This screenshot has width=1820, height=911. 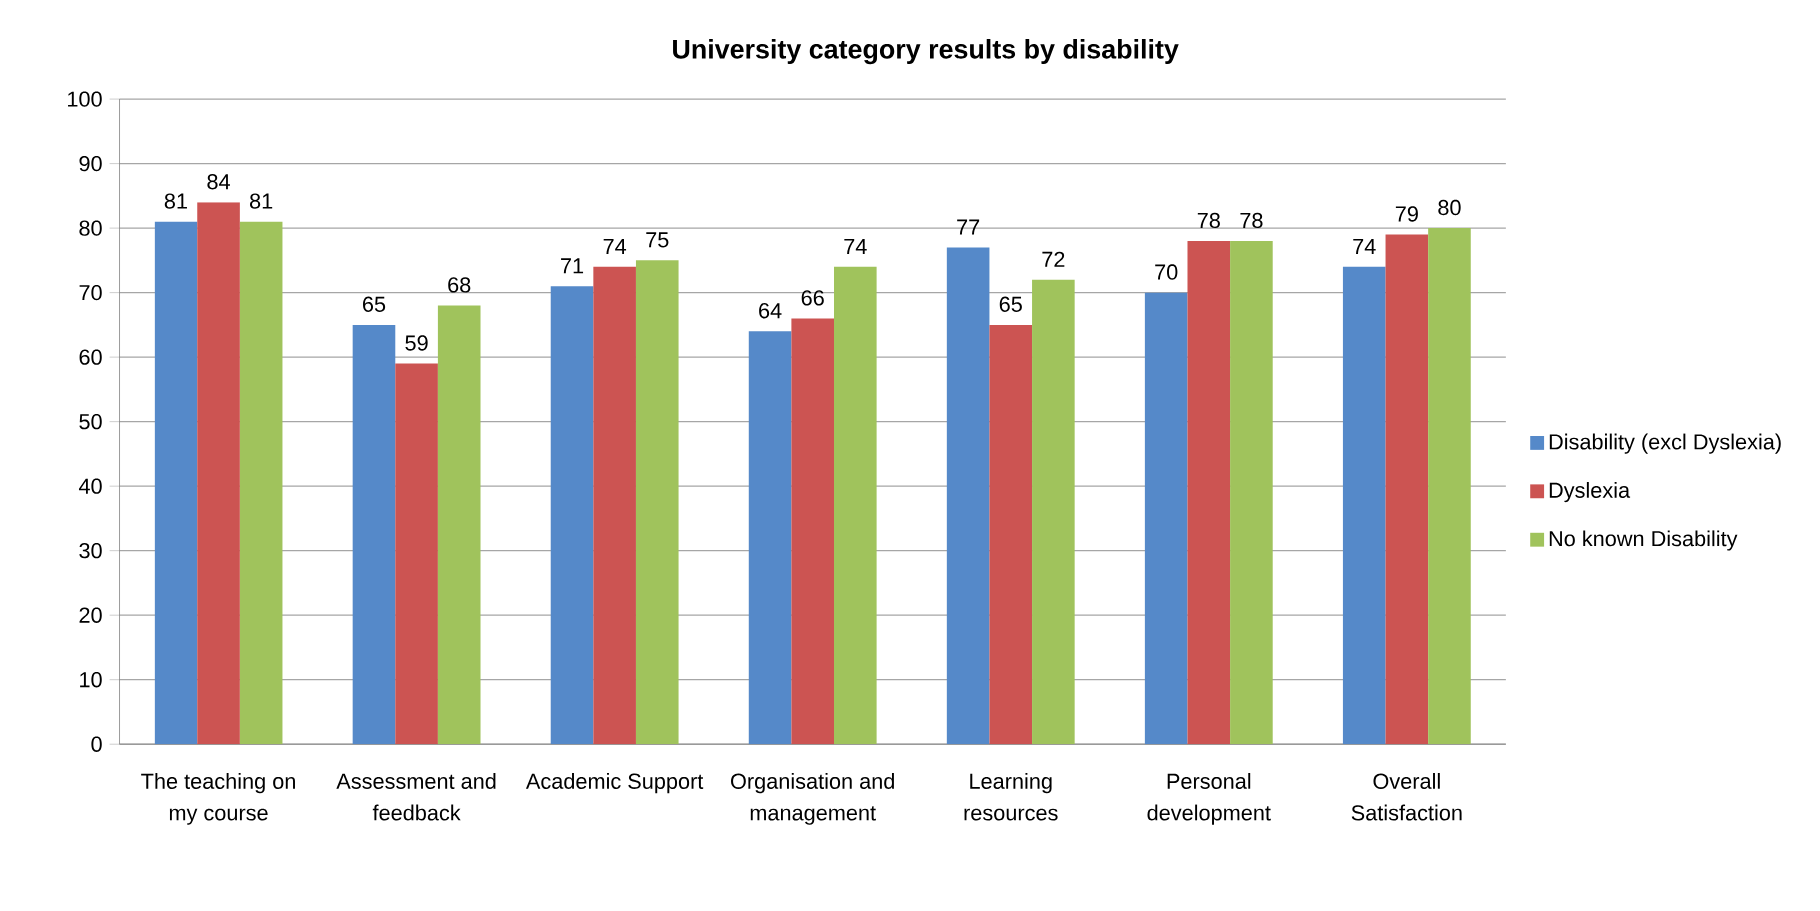 What do you see at coordinates (90, 293) in the screenshot?
I see `y-tick-label: 70` at bounding box center [90, 293].